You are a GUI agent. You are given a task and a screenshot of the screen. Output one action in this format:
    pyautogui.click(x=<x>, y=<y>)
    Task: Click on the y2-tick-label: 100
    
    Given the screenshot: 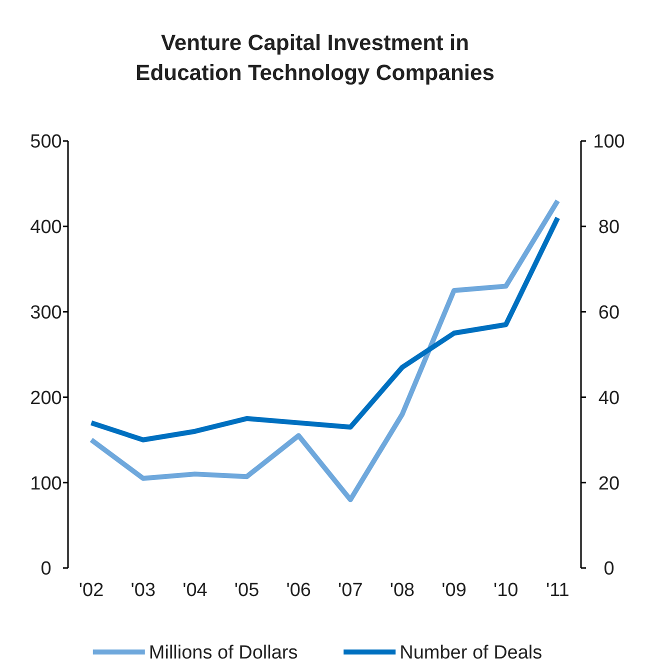 What is the action you would take?
    pyautogui.click(x=609, y=142)
    